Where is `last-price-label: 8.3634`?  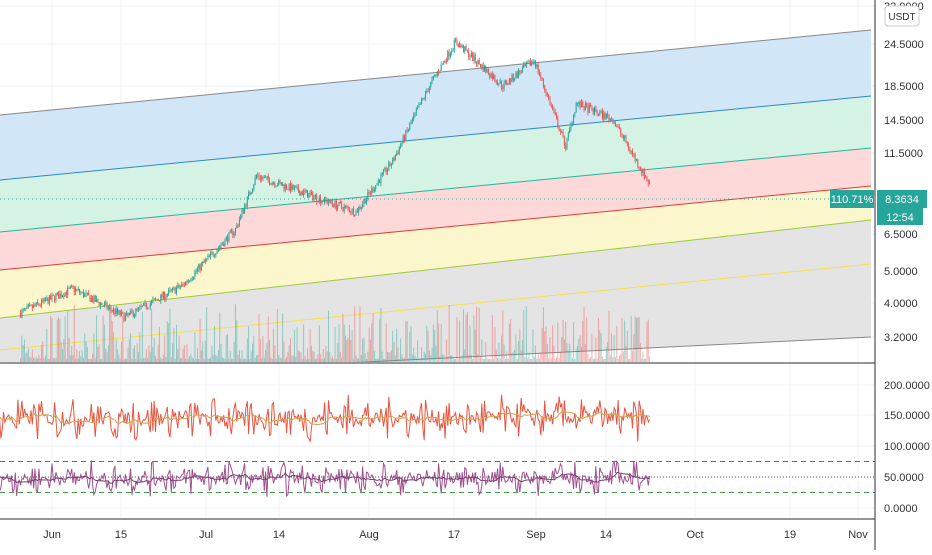
last-price-label: 8.3634 is located at coordinates (902, 200).